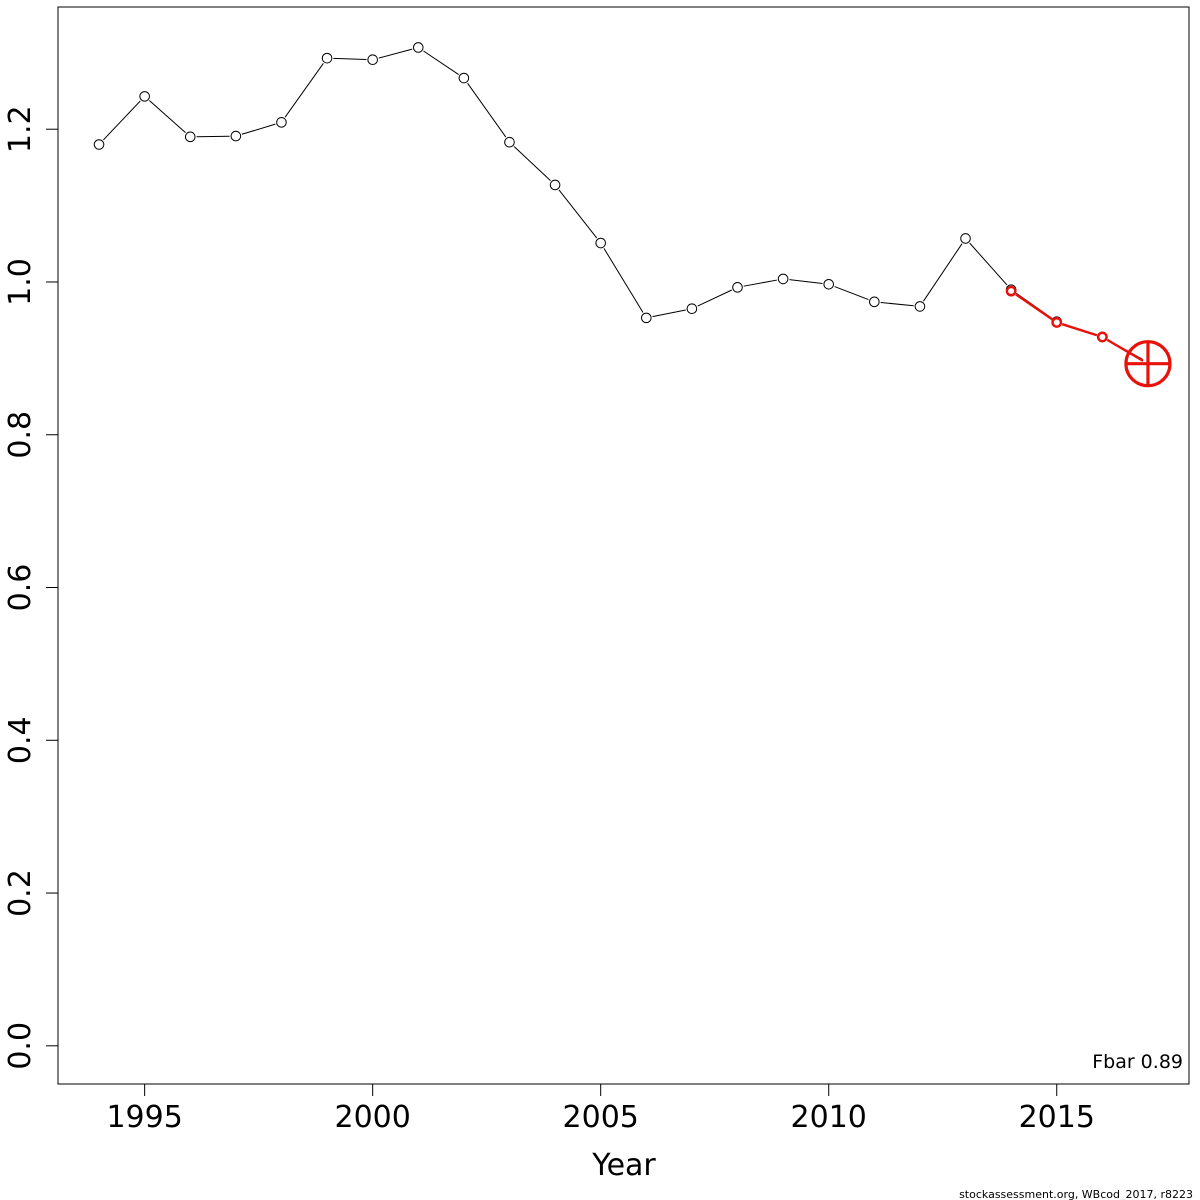  What do you see at coordinates (144, 1117) in the screenshot?
I see `x-tick-label: 1995` at bounding box center [144, 1117].